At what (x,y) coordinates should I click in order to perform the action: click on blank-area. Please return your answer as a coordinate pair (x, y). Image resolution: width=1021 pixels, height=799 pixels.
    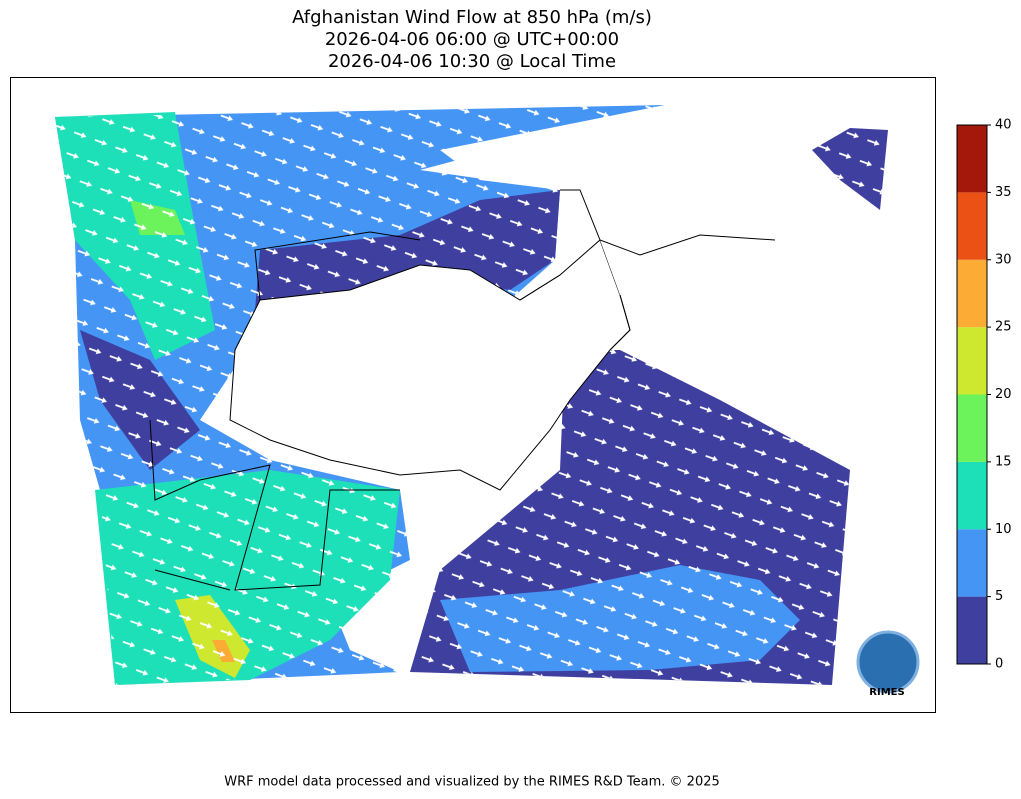
    Looking at the image, I should click on (625, 200).